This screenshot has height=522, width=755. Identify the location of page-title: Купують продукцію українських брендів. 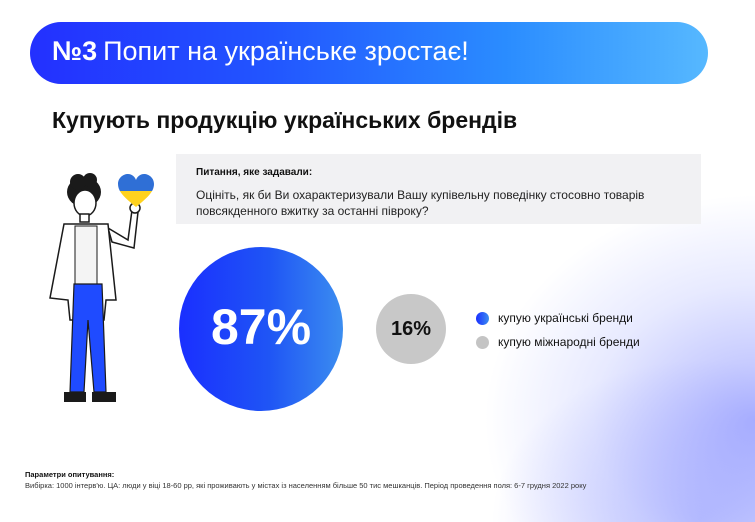
(285, 120).